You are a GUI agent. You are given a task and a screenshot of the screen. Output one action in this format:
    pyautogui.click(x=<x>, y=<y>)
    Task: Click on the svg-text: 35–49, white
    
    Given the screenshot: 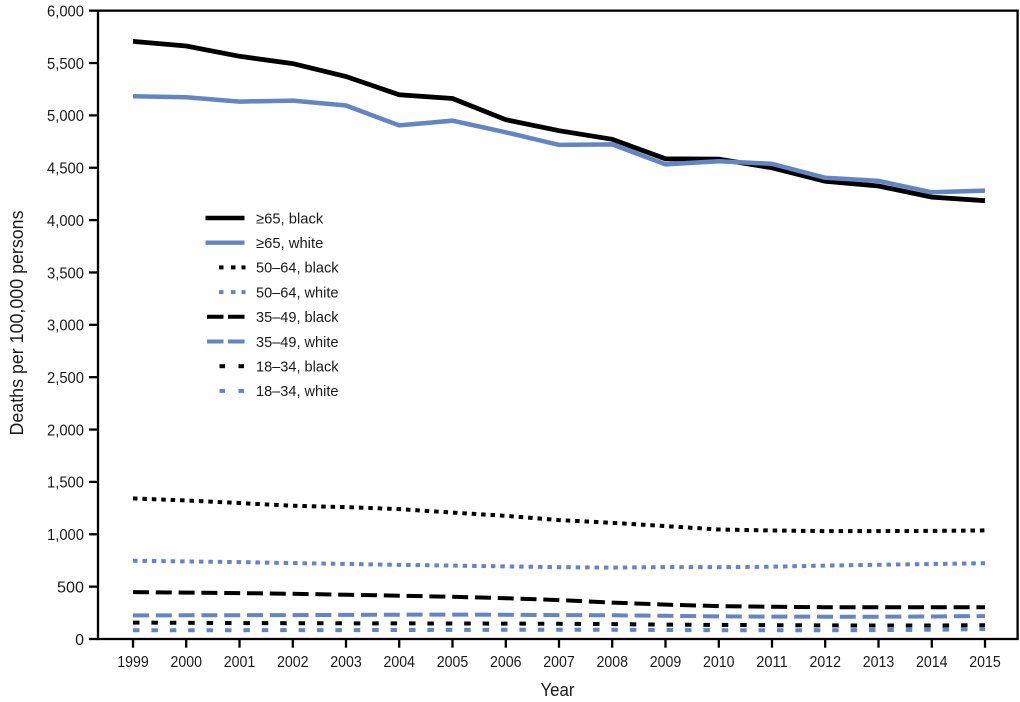 What is the action you would take?
    pyautogui.click(x=297, y=342)
    